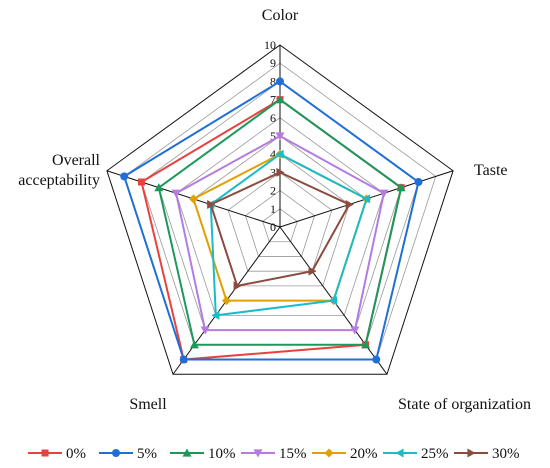  What do you see at coordinates (491, 170) in the screenshot?
I see `axis-label-taste: Taste` at bounding box center [491, 170].